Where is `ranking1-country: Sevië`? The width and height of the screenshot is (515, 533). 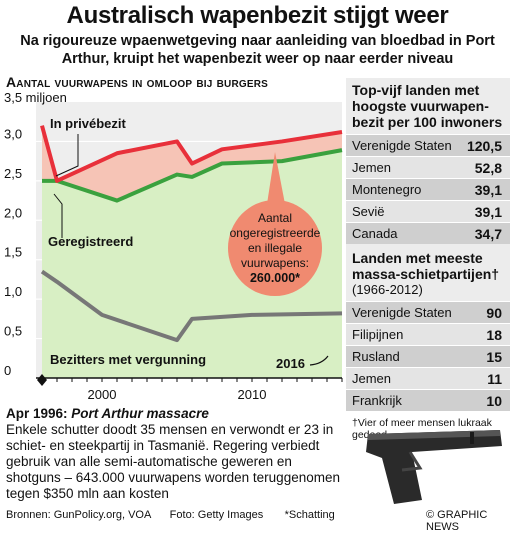 ranking1-country: Sevië is located at coordinates (368, 211).